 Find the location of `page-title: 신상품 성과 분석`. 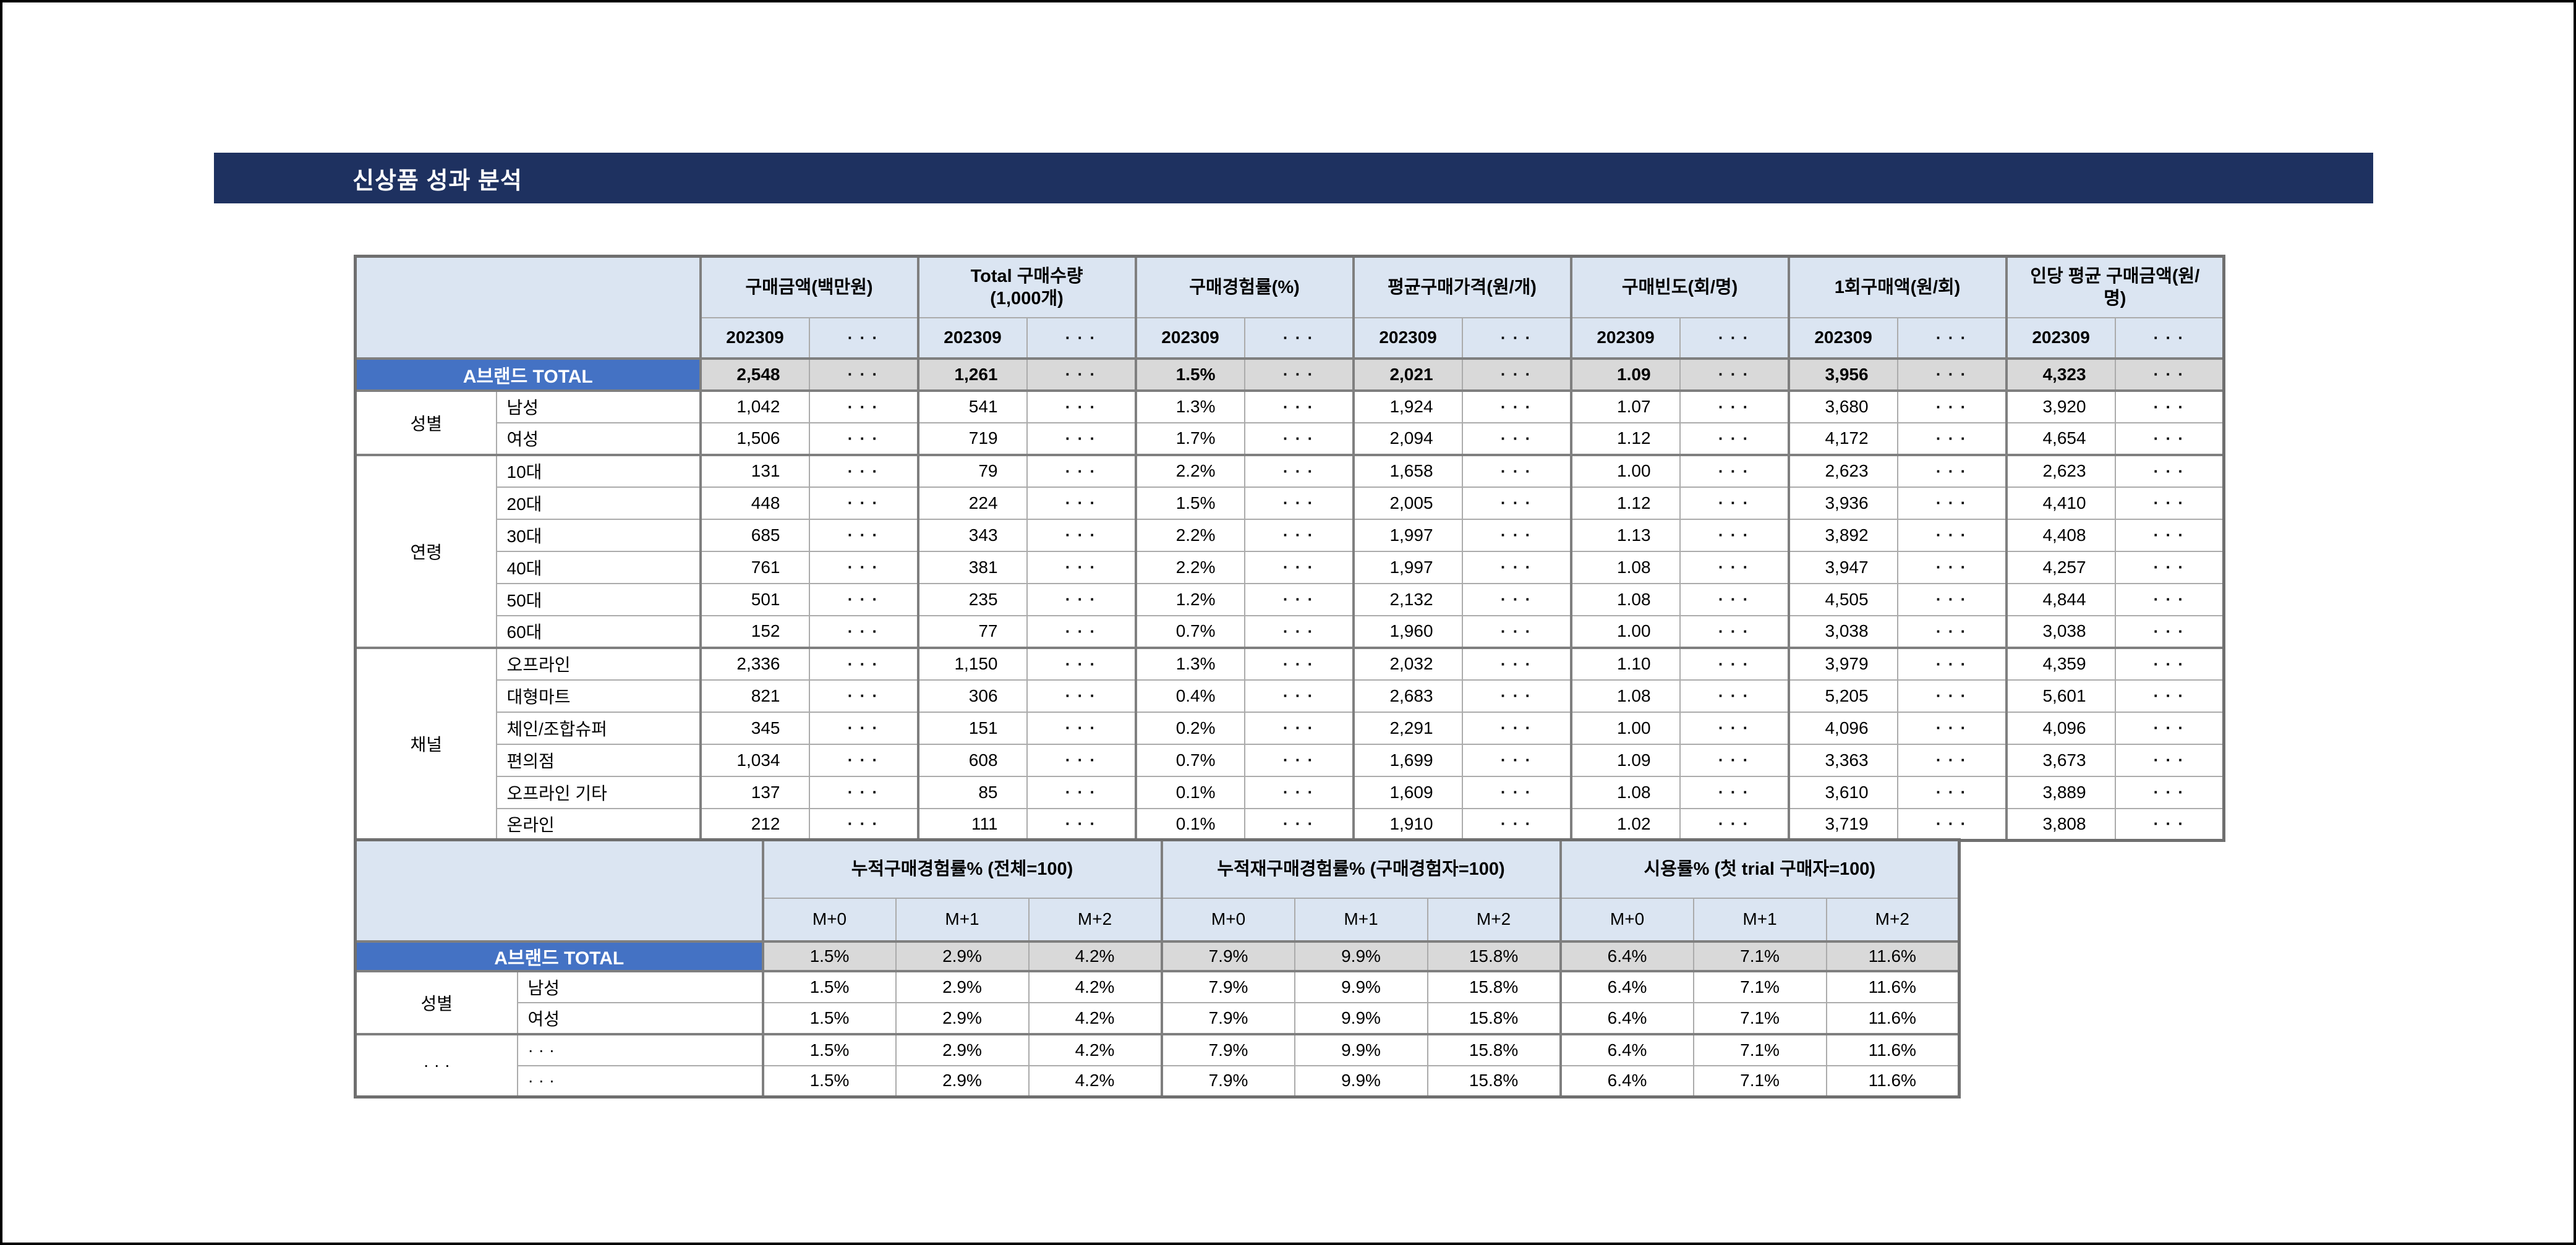

page-title: 신상품 성과 분석 is located at coordinates (437, 181).